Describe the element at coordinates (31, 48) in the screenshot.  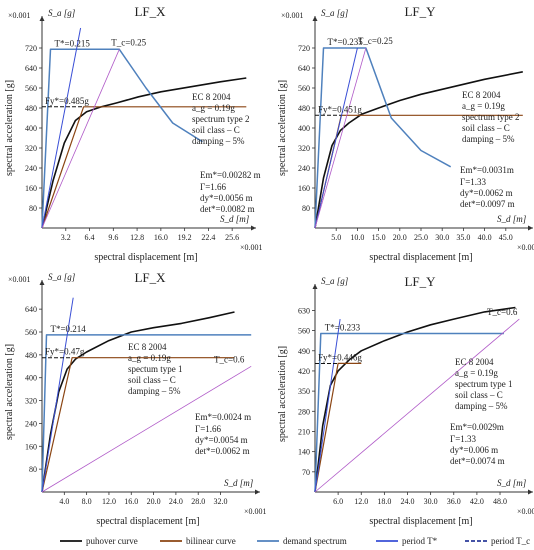
I see `y-tick-label: 720` at that location.